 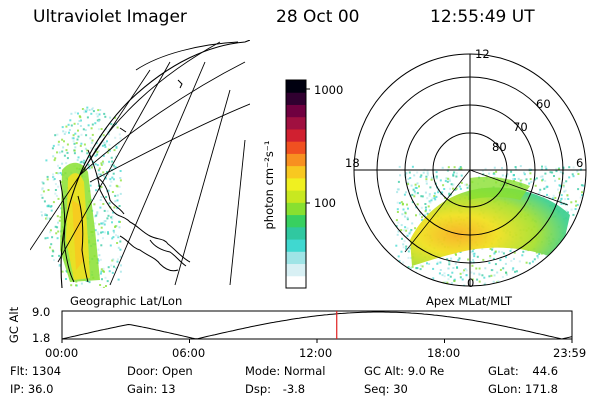 I want to click on mlt-label-0: 0, so click(x=471, y=283).